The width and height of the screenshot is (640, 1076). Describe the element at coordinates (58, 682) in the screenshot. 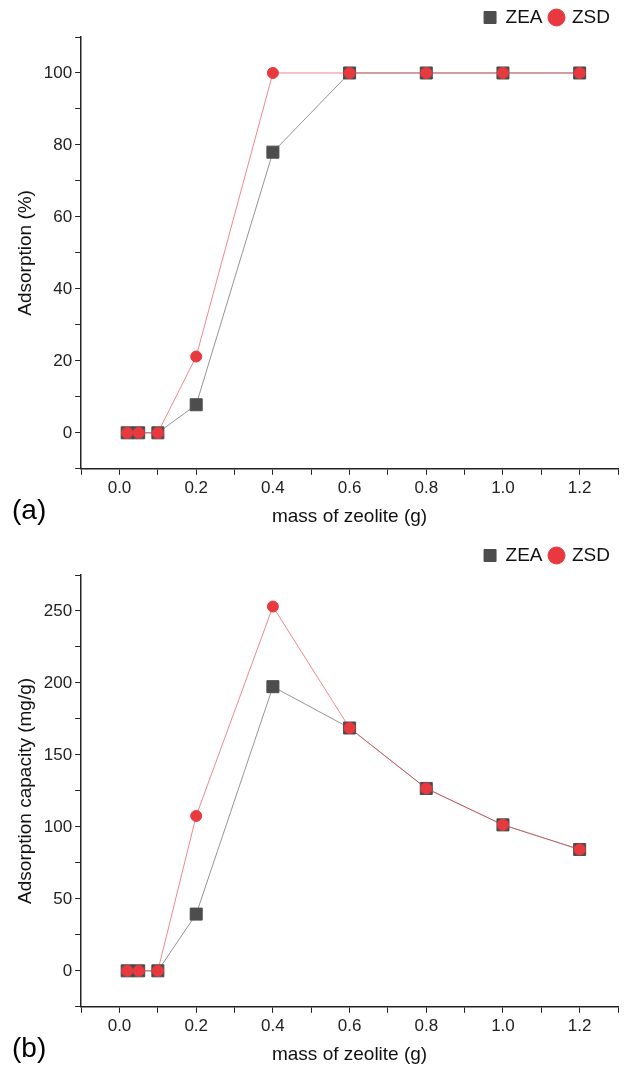

I see `y-tick-label: 200` at that location.